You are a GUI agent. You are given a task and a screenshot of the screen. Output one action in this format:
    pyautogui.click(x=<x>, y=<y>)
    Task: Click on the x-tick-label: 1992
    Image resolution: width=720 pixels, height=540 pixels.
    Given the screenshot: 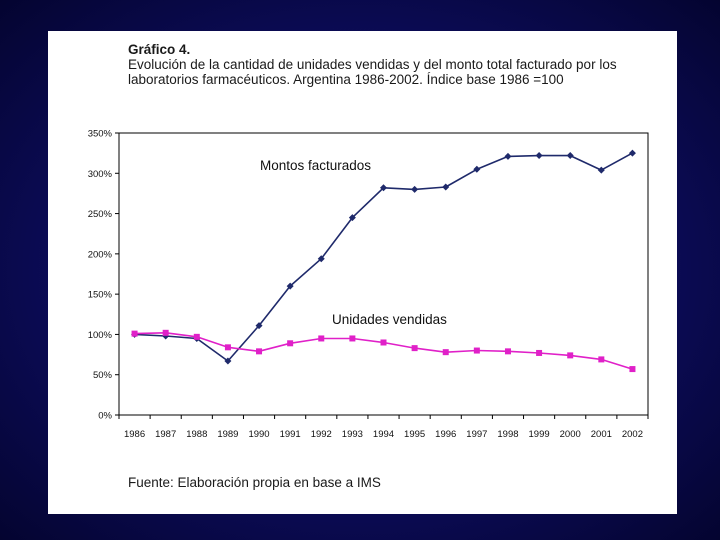 What is the action you would take?
    pyautogui.click(x=321, y=434)
    